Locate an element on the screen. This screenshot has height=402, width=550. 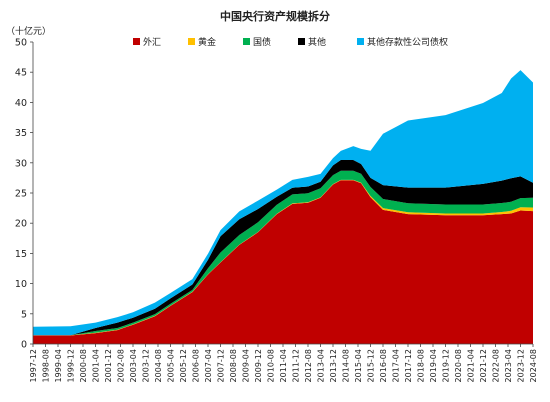
x-tick-label: 1999-04 is located at coordinates (58, 365).